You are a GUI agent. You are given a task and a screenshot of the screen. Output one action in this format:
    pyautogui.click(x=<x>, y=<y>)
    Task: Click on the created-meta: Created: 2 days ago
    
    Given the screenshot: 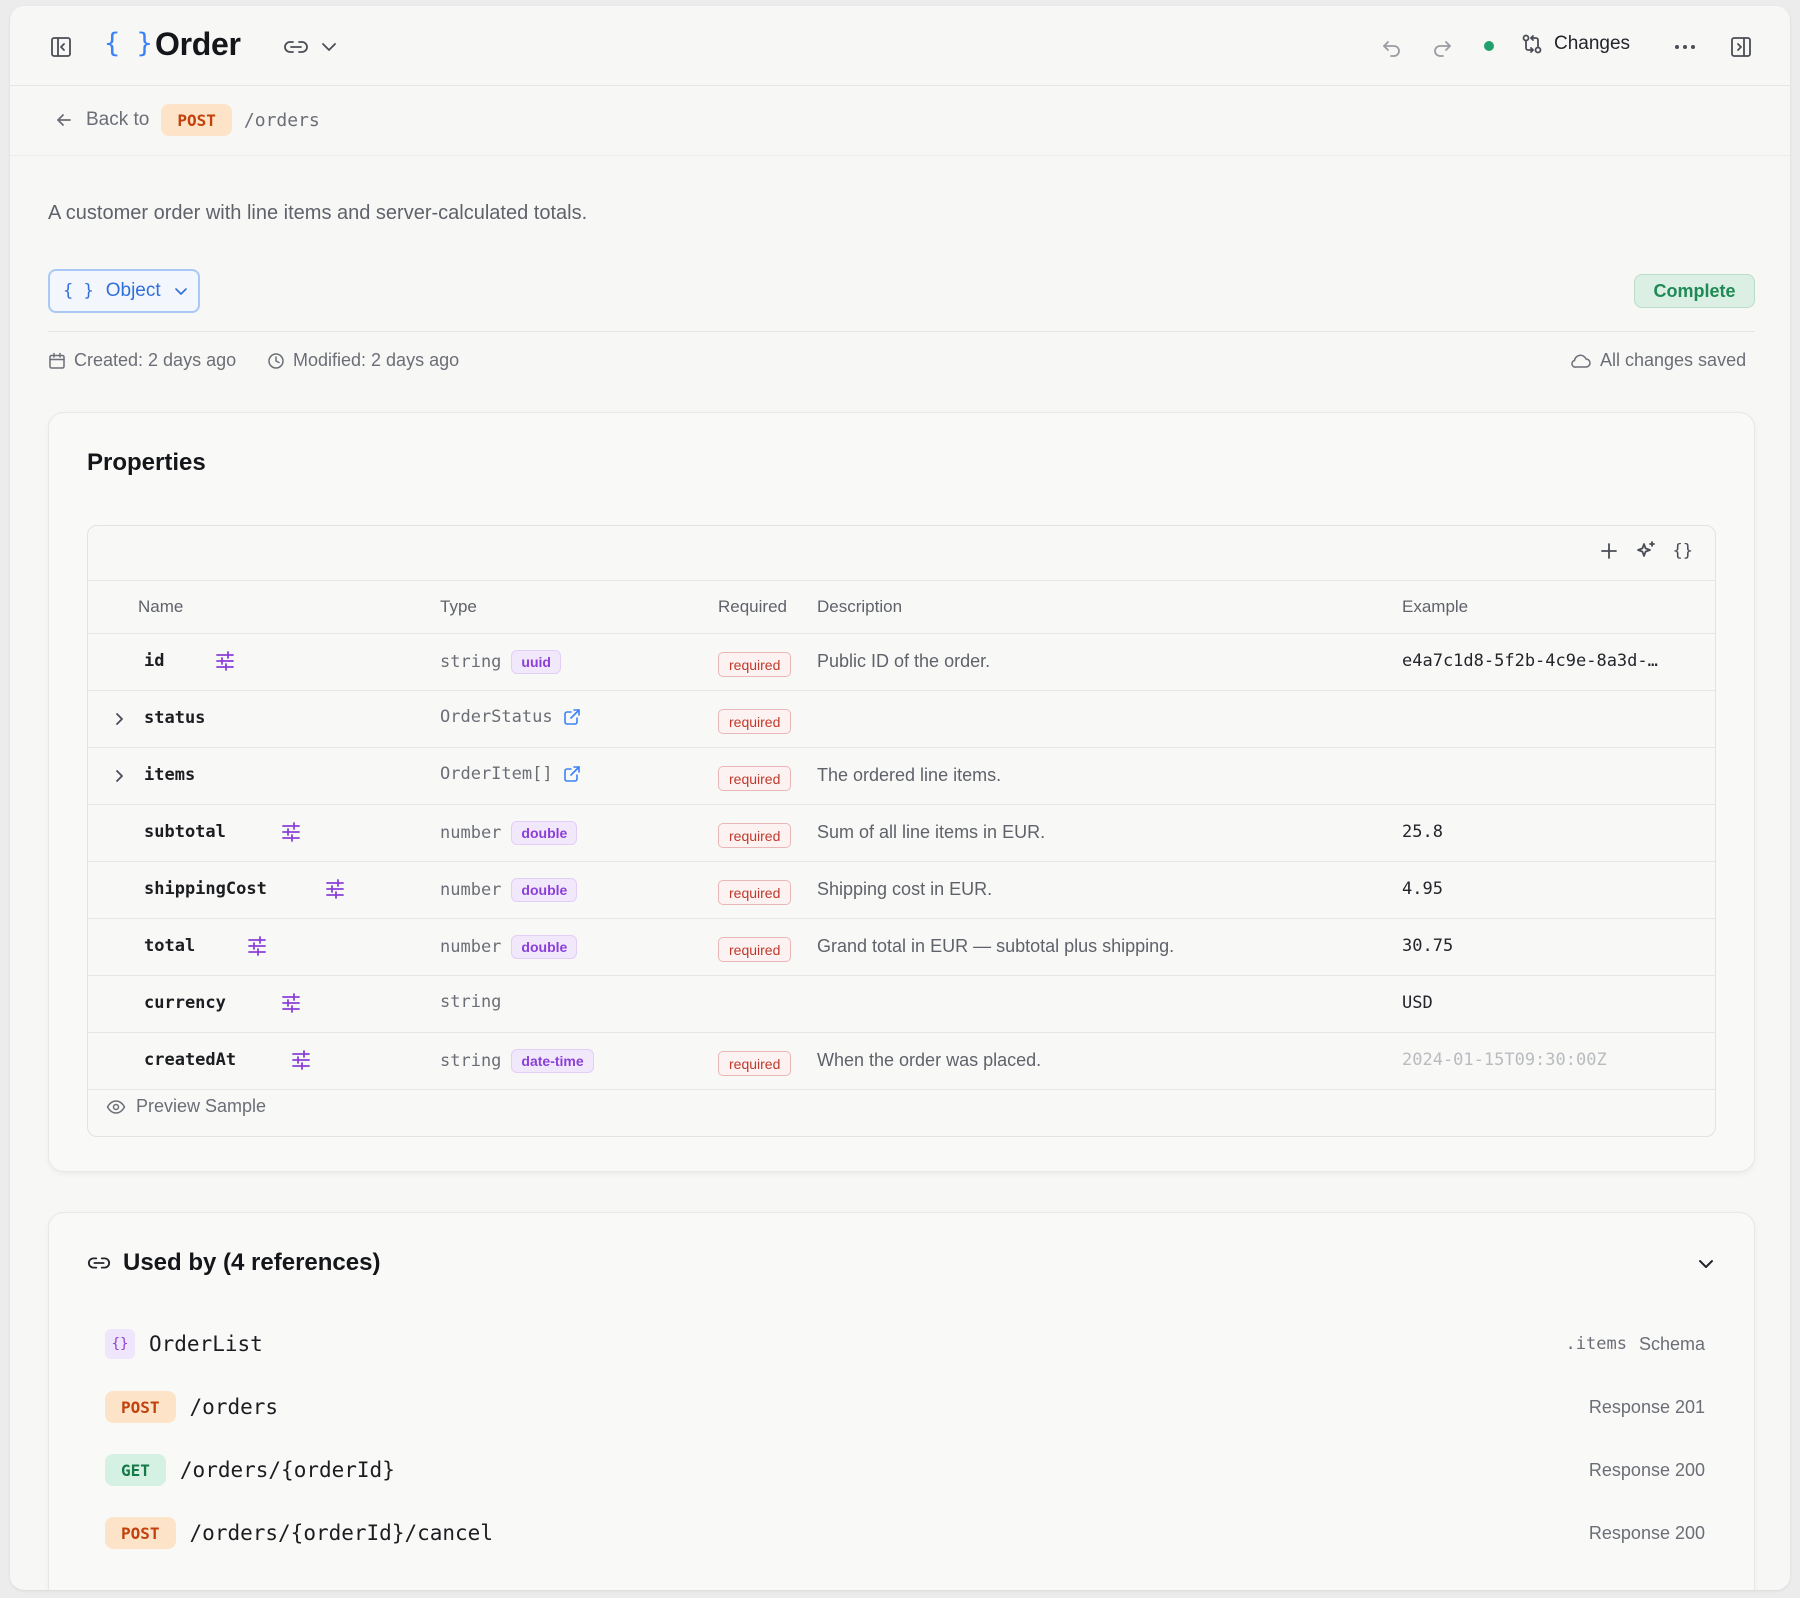 What is the action you would take?
    pyautogui.click(x=142, y=360)
    